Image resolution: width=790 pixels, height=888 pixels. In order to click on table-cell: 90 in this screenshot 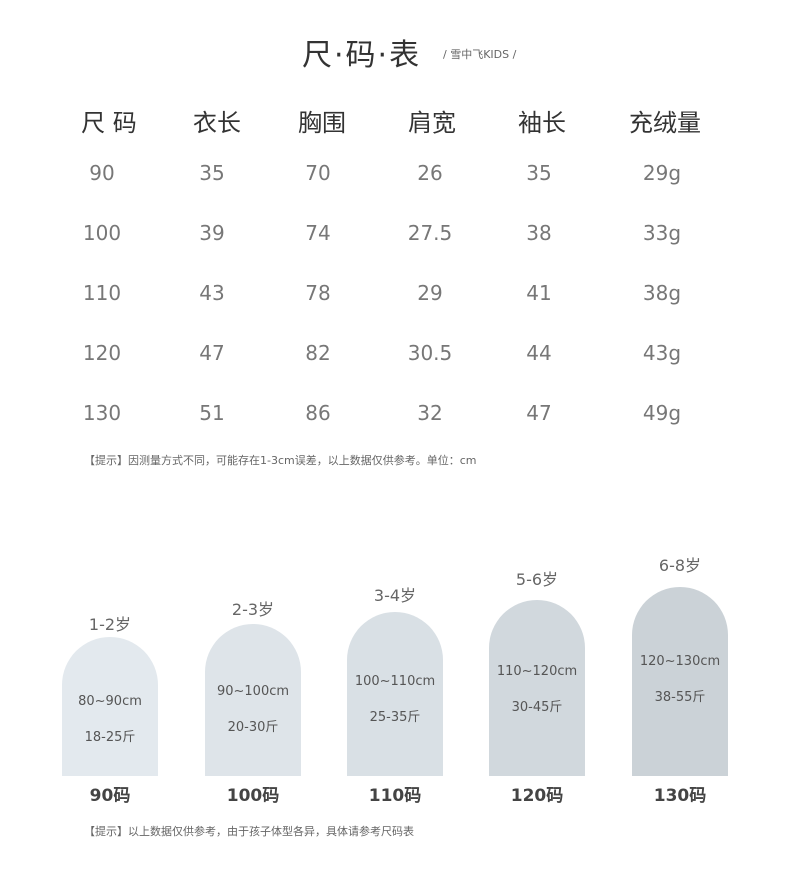, I will do `click(102, 173)`.